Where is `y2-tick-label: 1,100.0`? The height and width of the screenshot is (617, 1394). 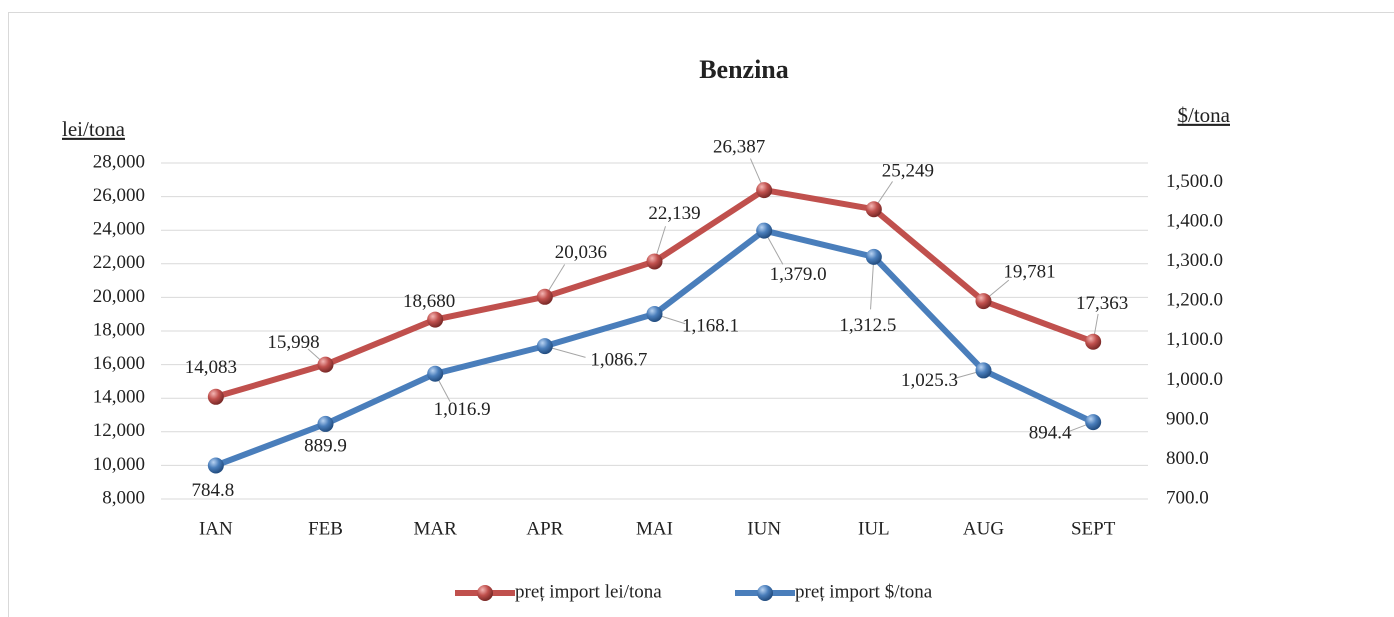
y2-tick-label: 1,100.0 is located at coordinates (1194, 339).